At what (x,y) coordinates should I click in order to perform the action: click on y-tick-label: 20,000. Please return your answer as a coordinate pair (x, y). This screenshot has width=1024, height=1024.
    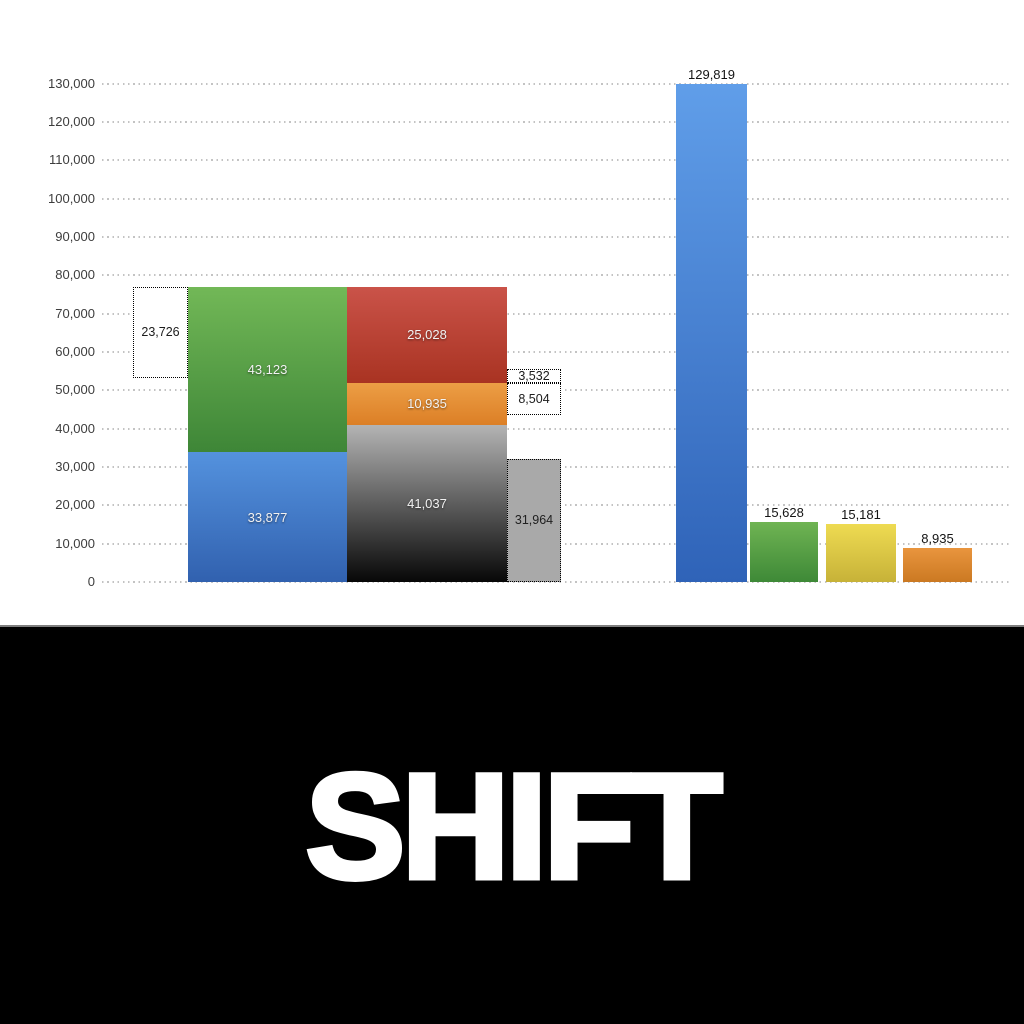
    Looking at the image, I should click on (75, 505).